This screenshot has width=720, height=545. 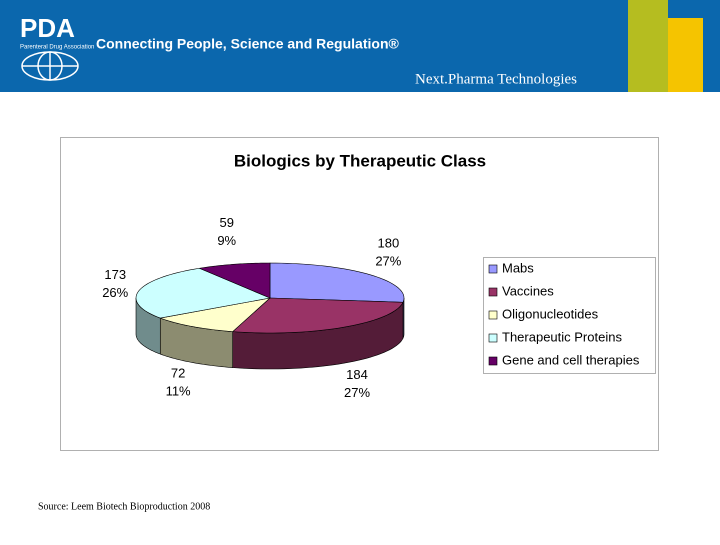 What do you see at coordinates (360, 160) in the screenshot?
I see `chart-title: Biologics by Therapeutic Class` at bounding box center [360, 160].